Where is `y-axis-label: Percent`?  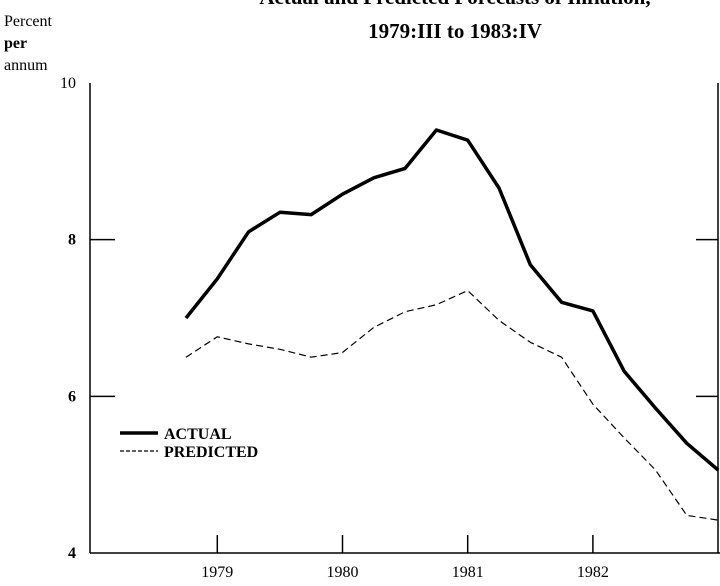 y-axis-label: Percent is located at coordinates (28, 21).